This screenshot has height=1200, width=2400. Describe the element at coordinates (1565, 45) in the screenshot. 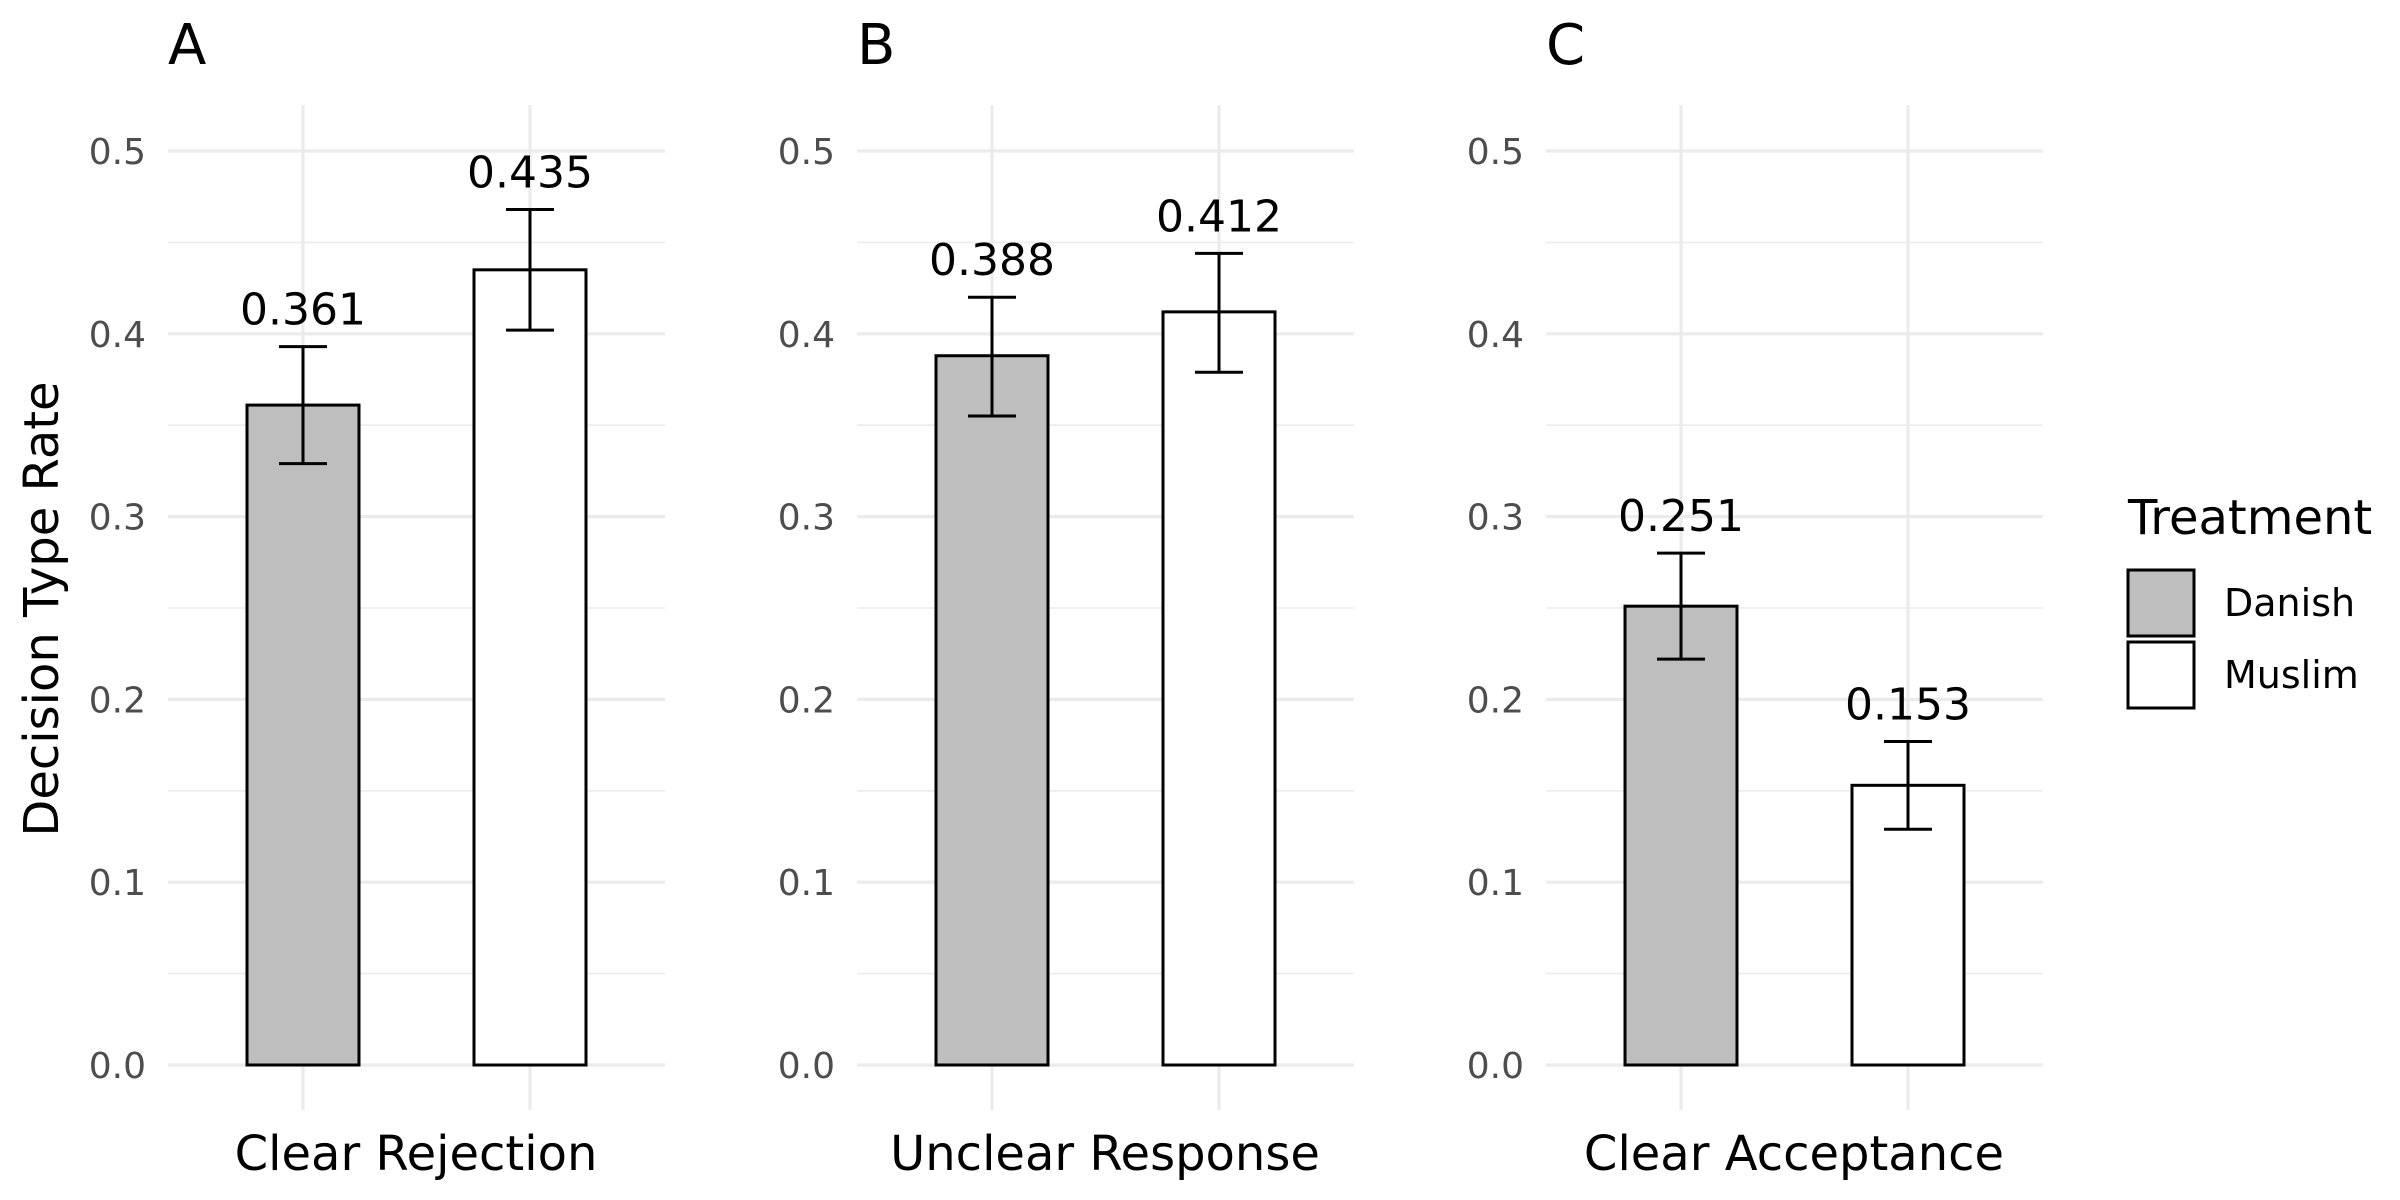

I see `panel-letter: C` at that location.